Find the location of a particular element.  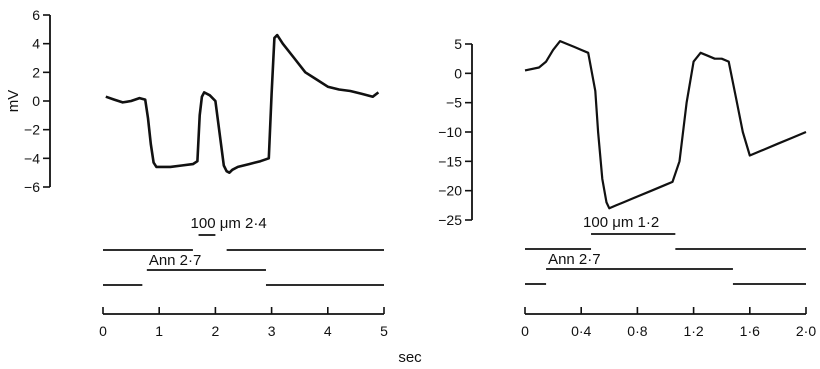

panel-left-x-tick-label: 4 is located at coordinates (328, 331).